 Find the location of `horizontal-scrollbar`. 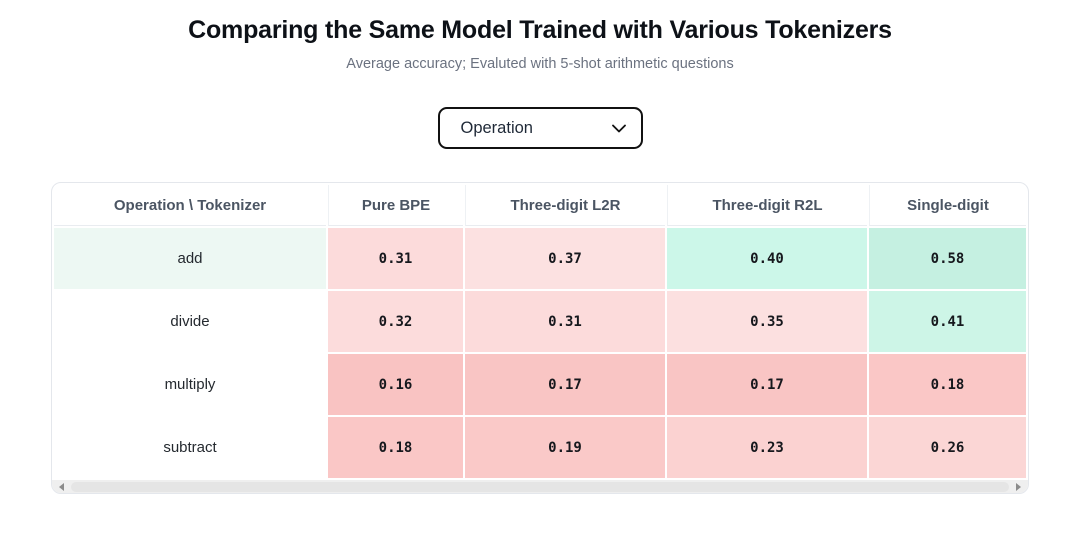

horizontal-scrollbar is located at coordinates (540, 486).